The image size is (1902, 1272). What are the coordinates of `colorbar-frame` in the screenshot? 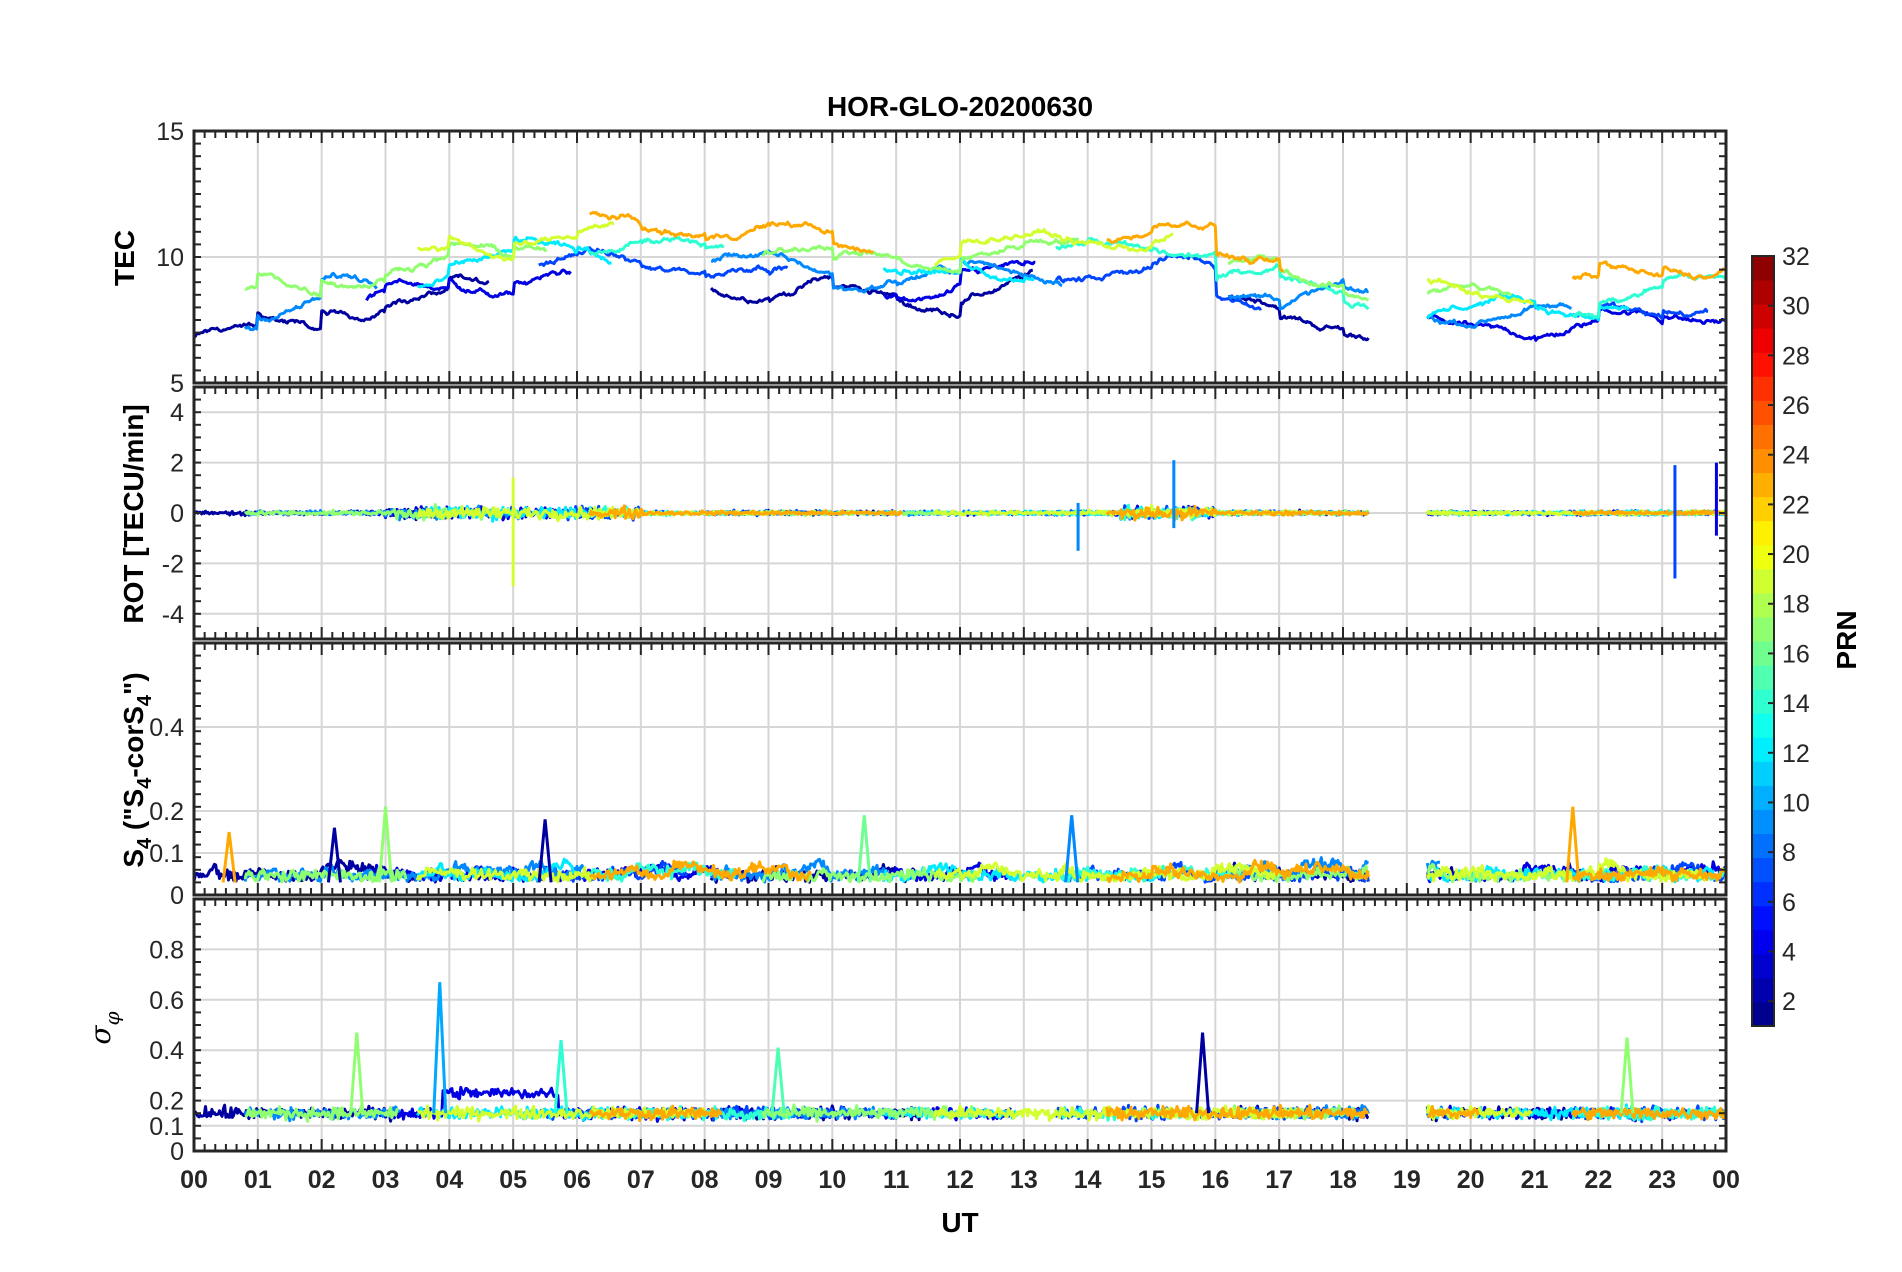 It's located at (1763, 641).